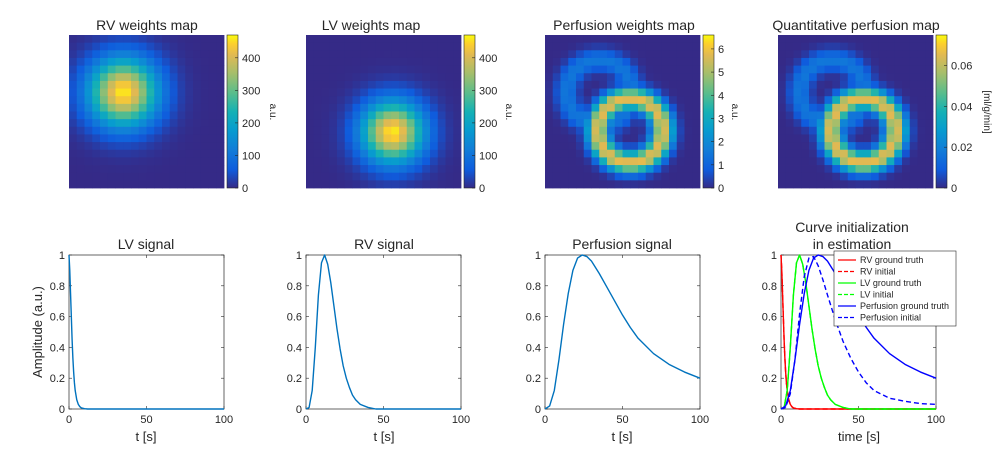 This screenshot has height=464, width=1006. What do you see at coordinates (856, 25) in the screenshot?
I see `heatmap-title-quantitative: Quantitative perfusion map` at bounding box center [856, 25].